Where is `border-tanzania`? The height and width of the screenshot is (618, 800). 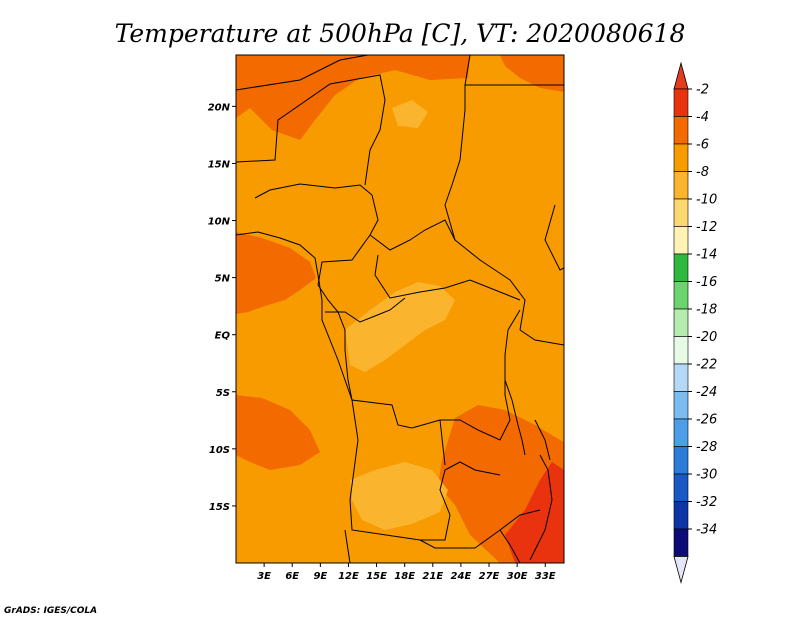 border-tanzania is located at coordinates (541, 337).